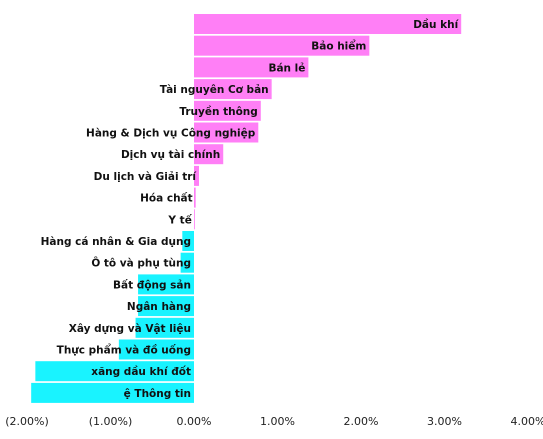  Describe the element at coordinates (27, 421) in the screenshot. I see `x-tick-label: (2.00%)` at that location.